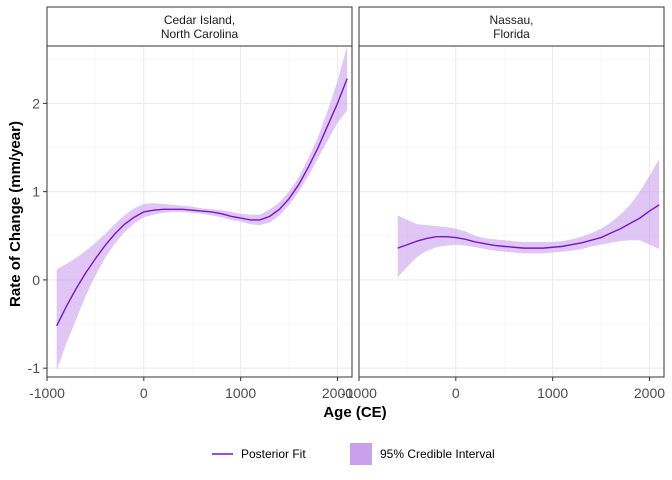  What do you see at coordinates (361, 454) in the screenshot?
I see `legend-band-key` at bounding box center [361, 454].